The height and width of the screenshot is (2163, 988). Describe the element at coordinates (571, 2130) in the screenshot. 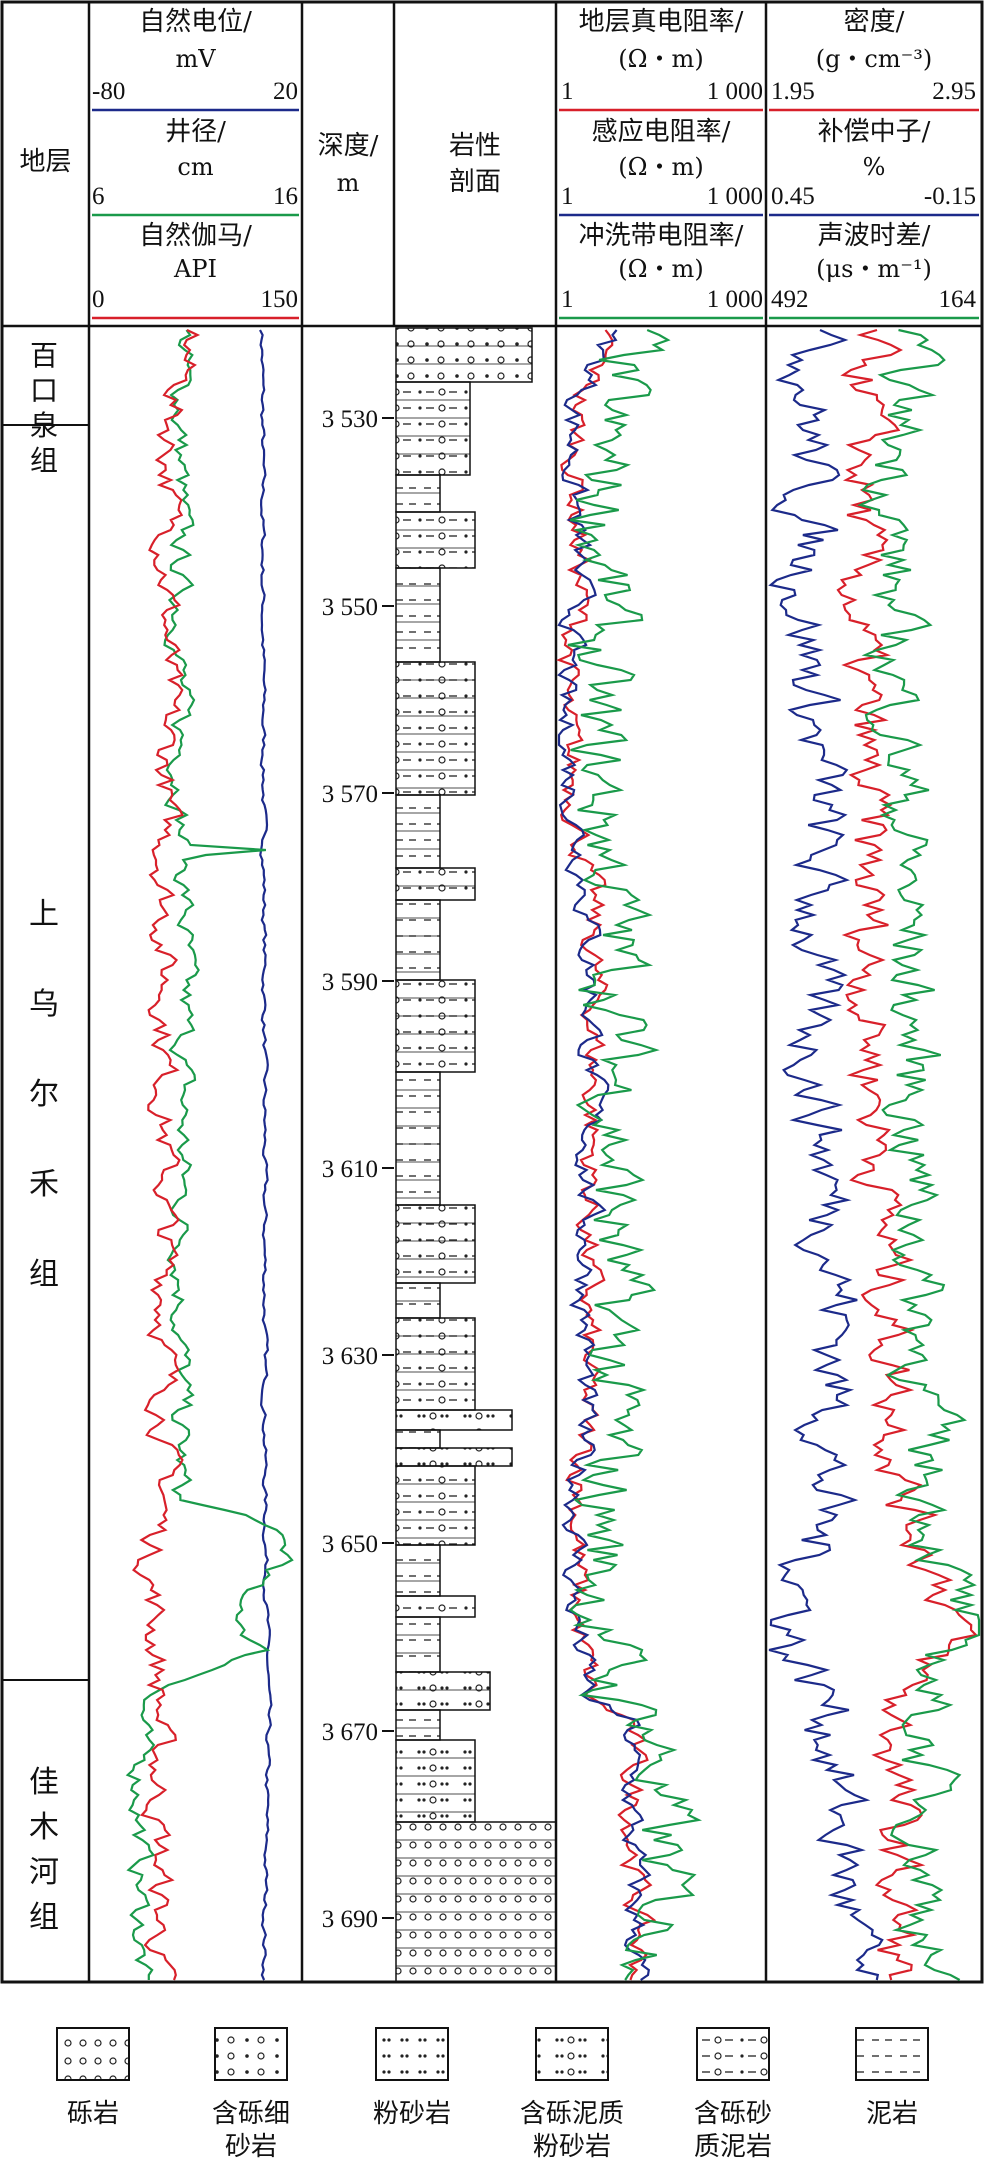

I see `legend-pebbly-argillaceous-siltstone-label: 含砾泥质粉砂岩` at that location.